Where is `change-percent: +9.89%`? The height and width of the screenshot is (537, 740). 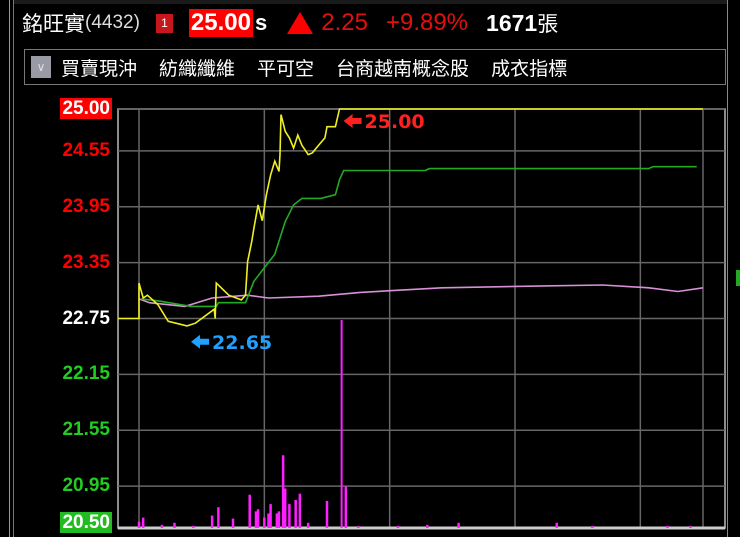
change-percent: +9.89% is located at coordinates (427, 22).